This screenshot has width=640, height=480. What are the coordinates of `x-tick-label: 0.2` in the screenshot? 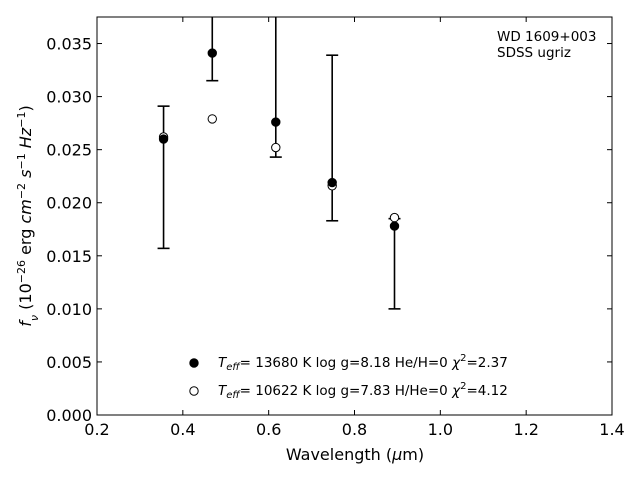 It's located at (96, 429).